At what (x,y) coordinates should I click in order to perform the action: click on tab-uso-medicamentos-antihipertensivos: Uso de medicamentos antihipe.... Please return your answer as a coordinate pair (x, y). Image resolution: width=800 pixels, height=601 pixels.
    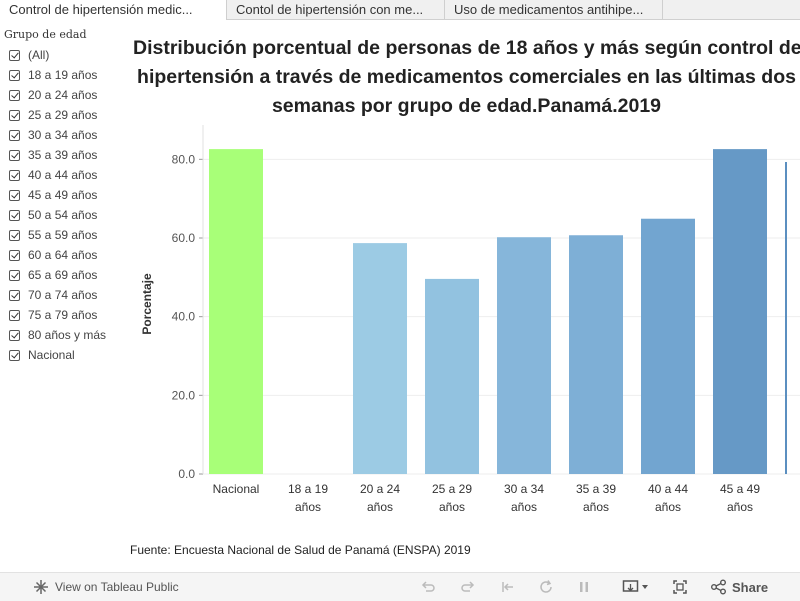
    Looking at the image, I should click on (554, 9).